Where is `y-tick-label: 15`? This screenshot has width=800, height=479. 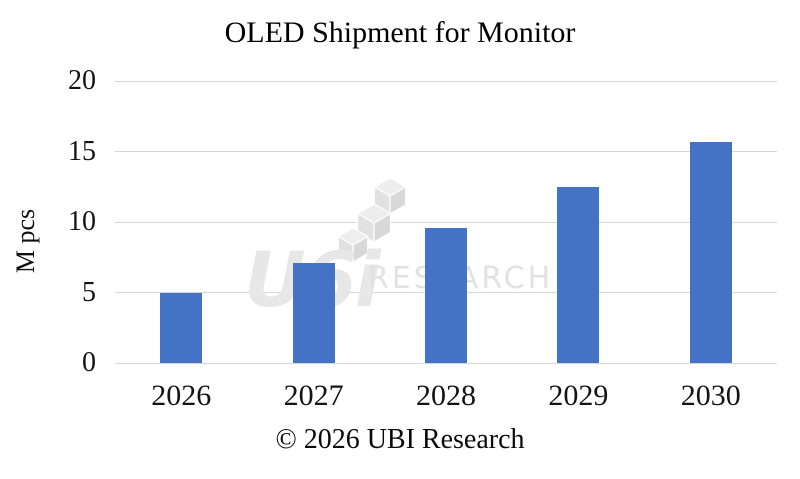
y-tick-label: 15 is located at coordinates (82, 151).